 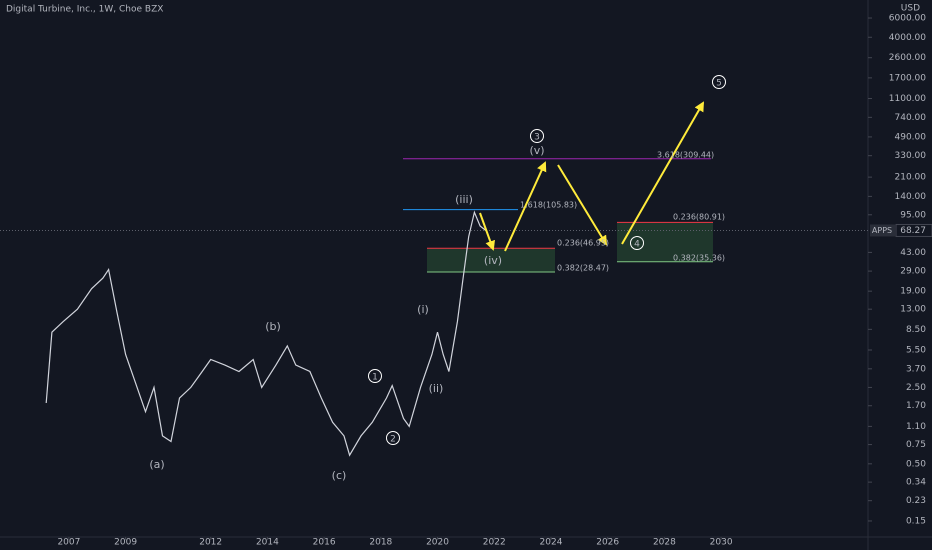 I want to click on y-tick-label: 0.75, so click(x=916, y=445).